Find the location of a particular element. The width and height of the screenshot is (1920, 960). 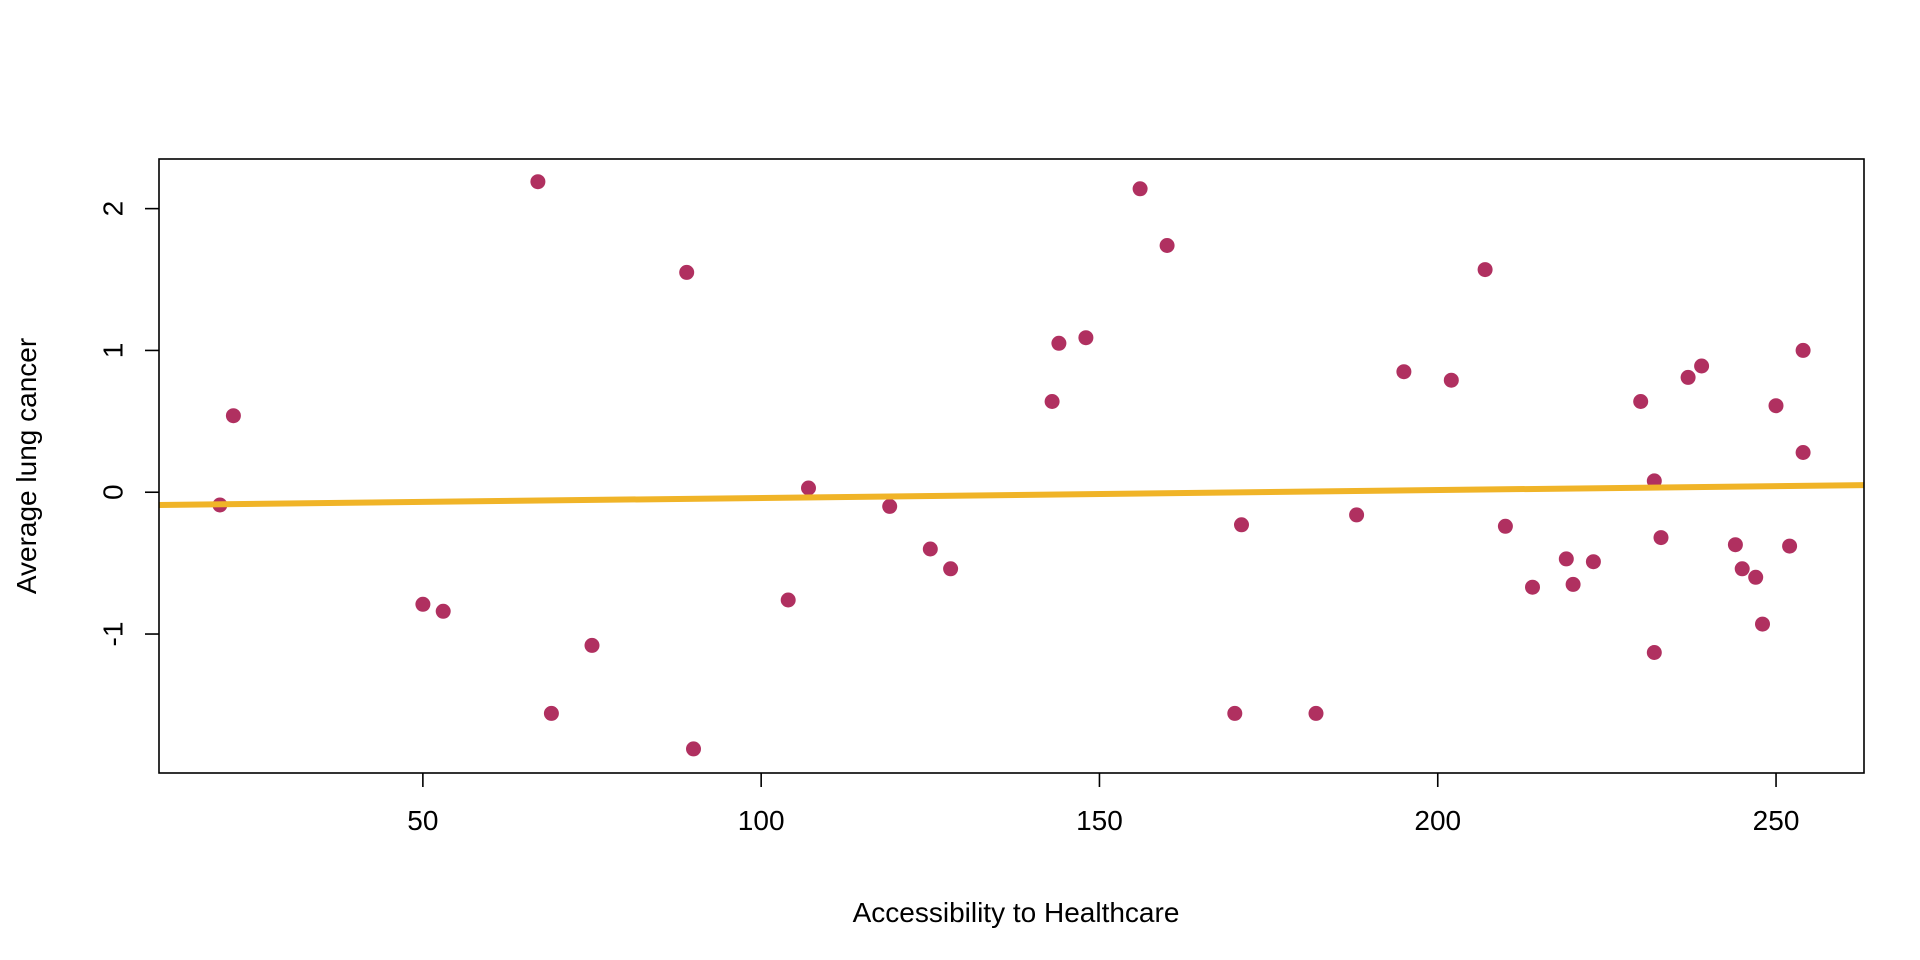

y-tick-label: 0 is located at coordinates (112, 492).